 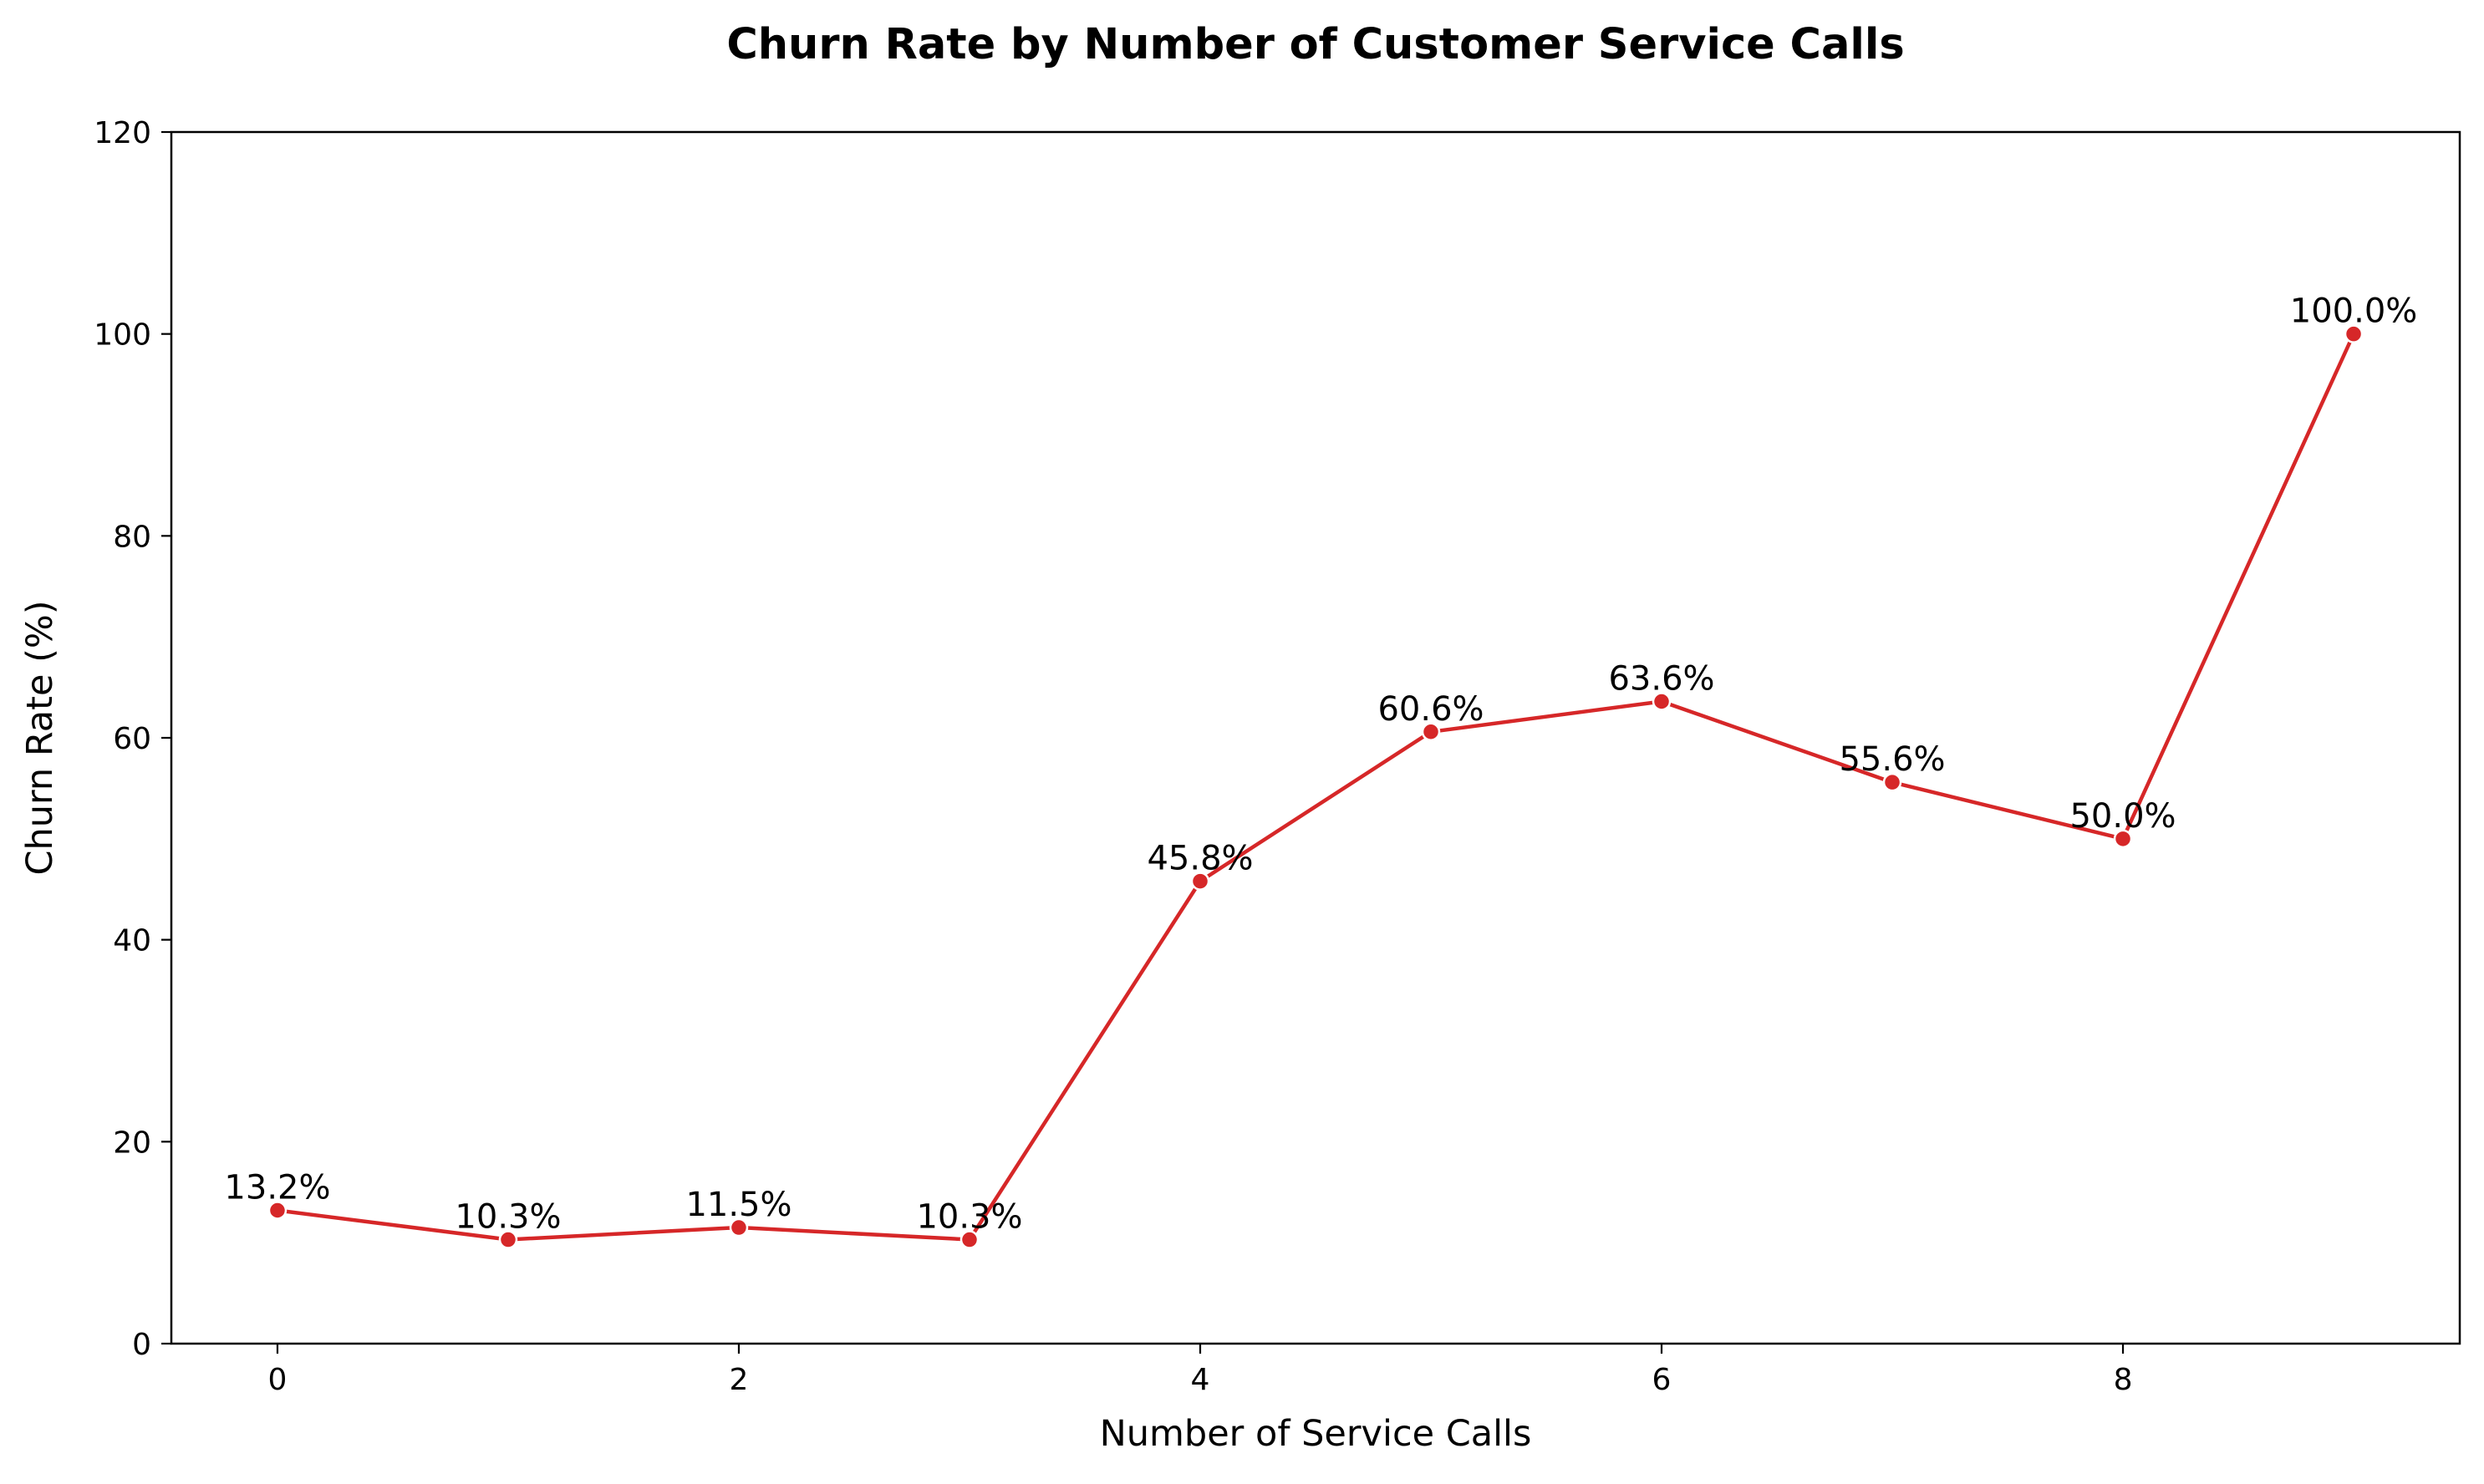 I want to click on y-tick-label: 40, so click(x=132, y=941).